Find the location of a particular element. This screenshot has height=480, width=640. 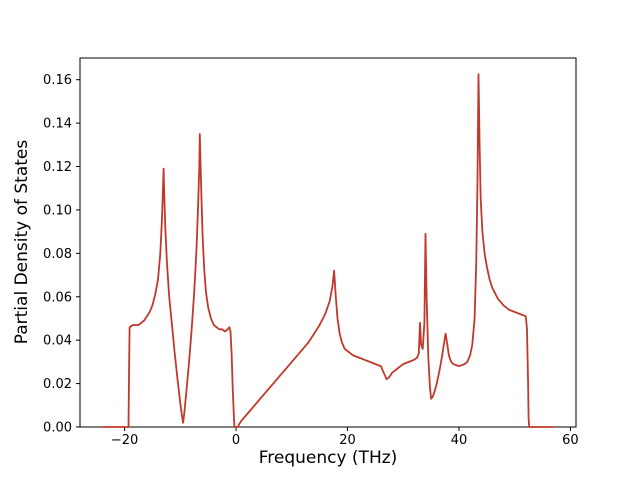

x-tick-label: 40 is located at coordinates (459, 440).